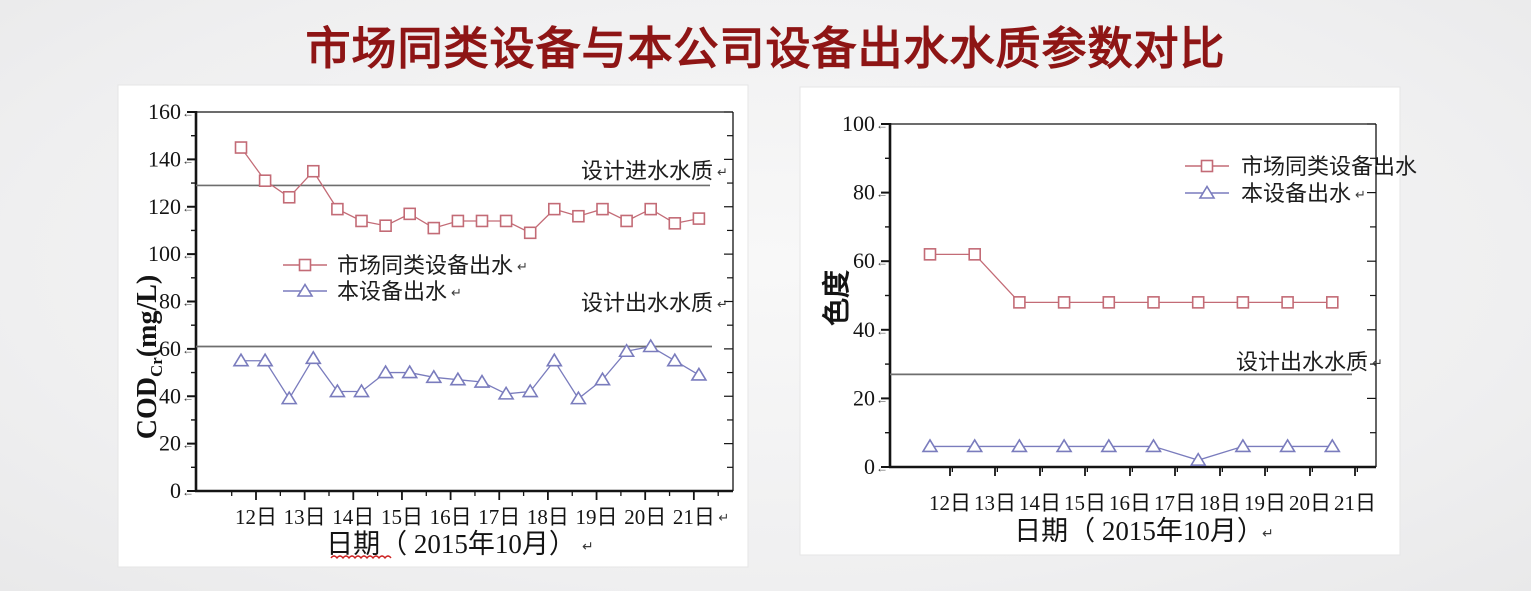  I want to click on x-tick-label: 18日, so click(1220, 503).